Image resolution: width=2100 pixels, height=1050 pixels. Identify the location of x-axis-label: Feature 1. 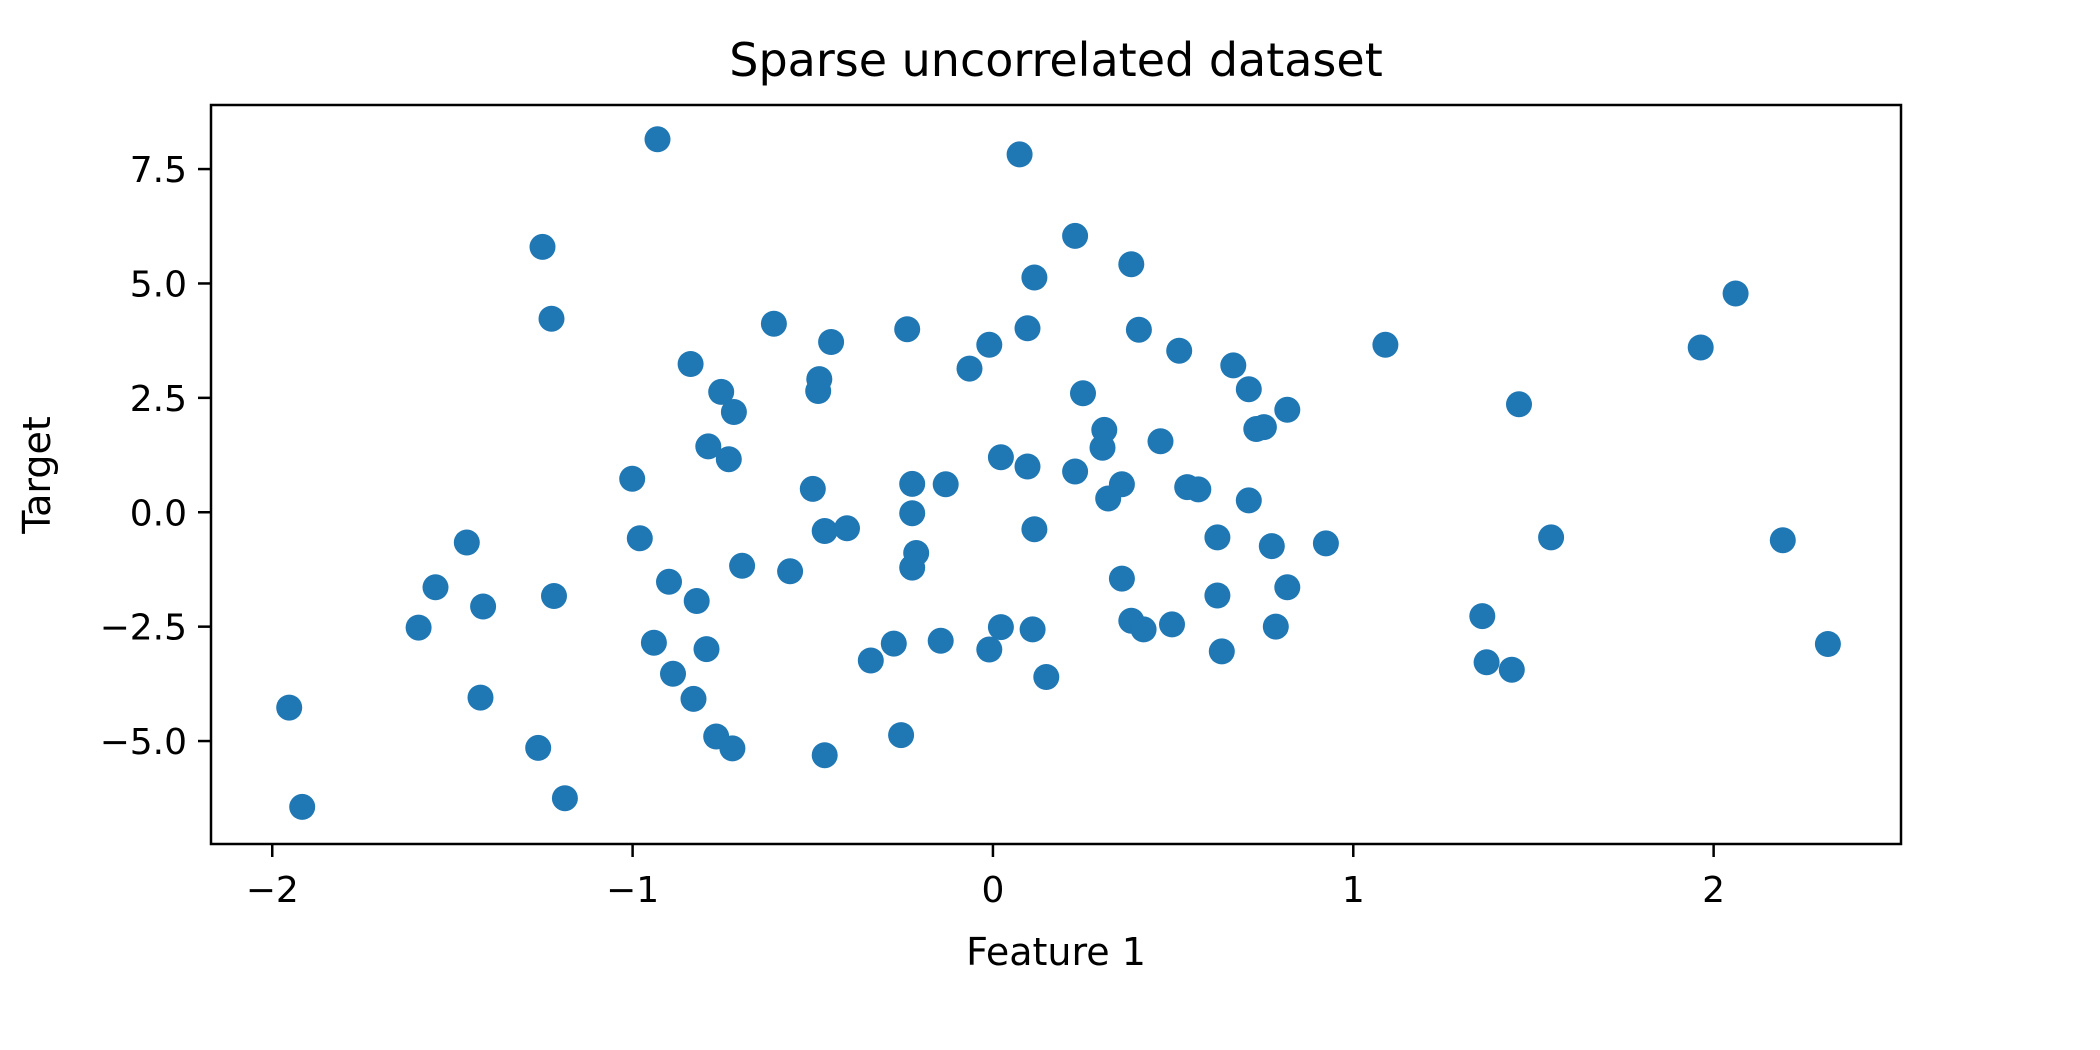
(1056, 952).